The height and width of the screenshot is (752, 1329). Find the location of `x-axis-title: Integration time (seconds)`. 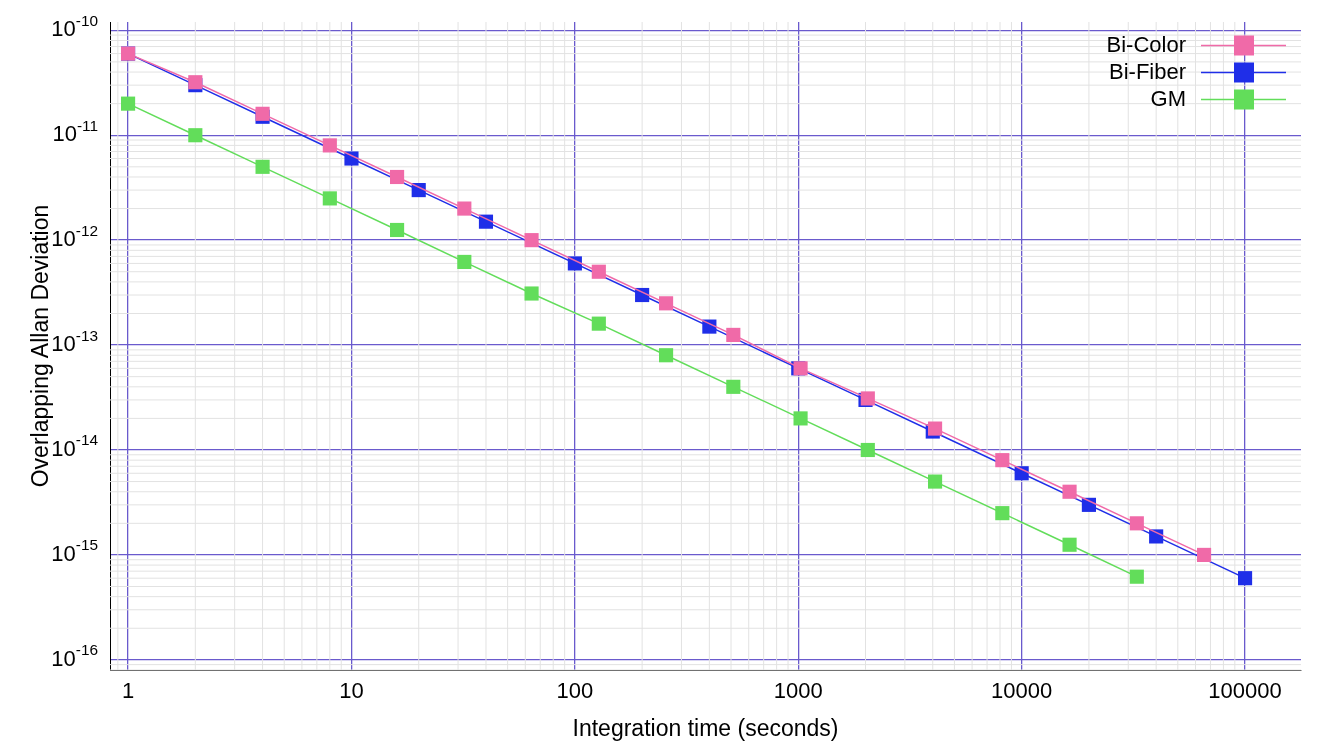

x-axis-title: Integration time (seconds) is located at coordinates (705, 728).